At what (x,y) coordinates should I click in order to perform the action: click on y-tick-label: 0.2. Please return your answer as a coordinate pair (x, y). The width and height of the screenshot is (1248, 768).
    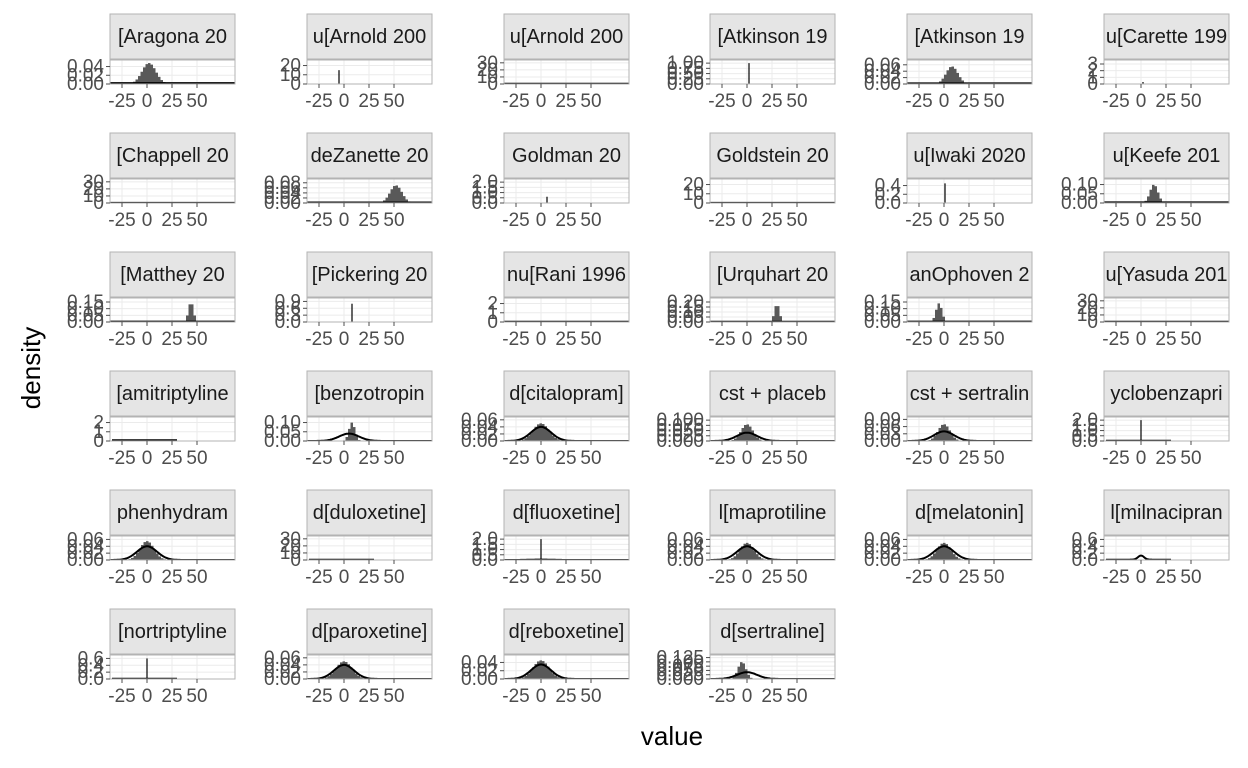
    Looking at the image, I should click on (888, 194).